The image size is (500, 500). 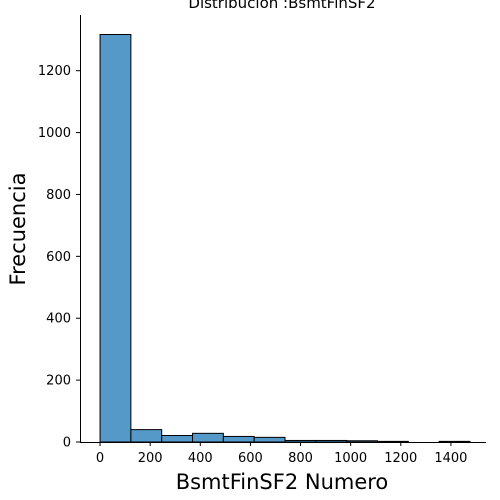 I want to click on y-tick-label-3: 600, so click(x=58, y=257).